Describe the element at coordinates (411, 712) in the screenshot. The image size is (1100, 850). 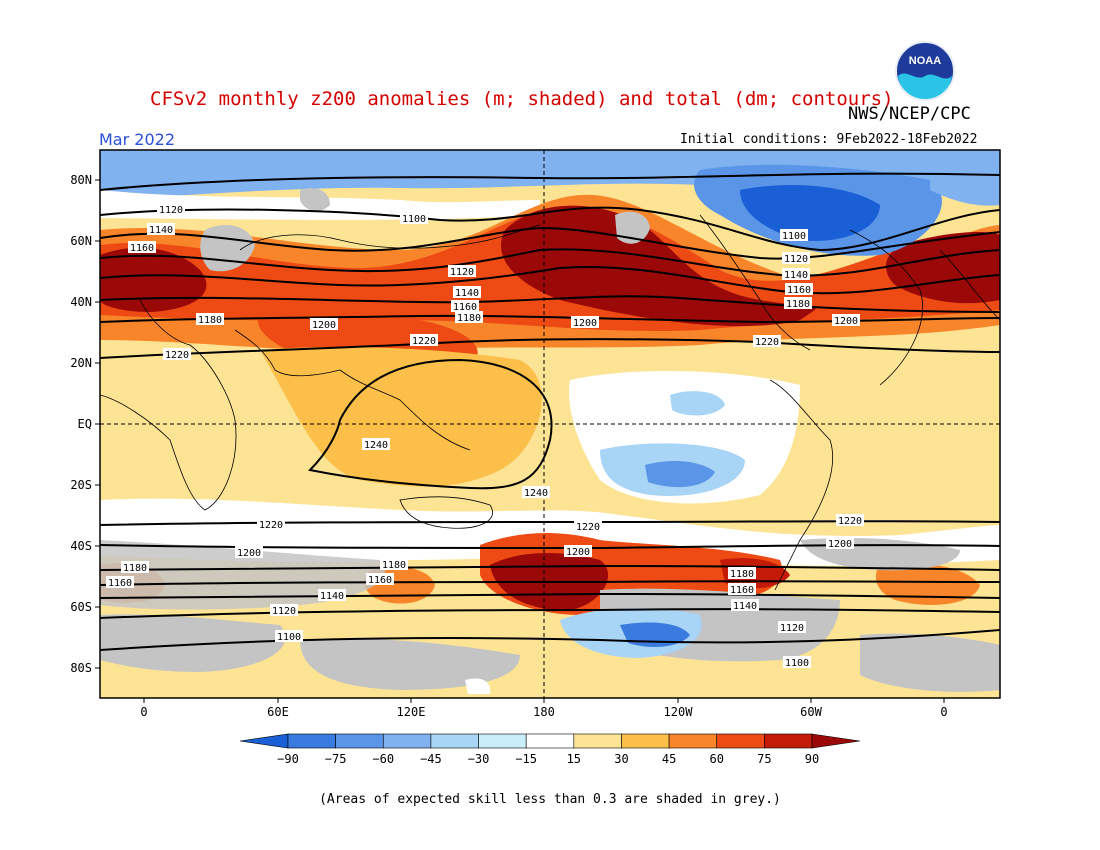
I see `lon-label: 120E` at that location.